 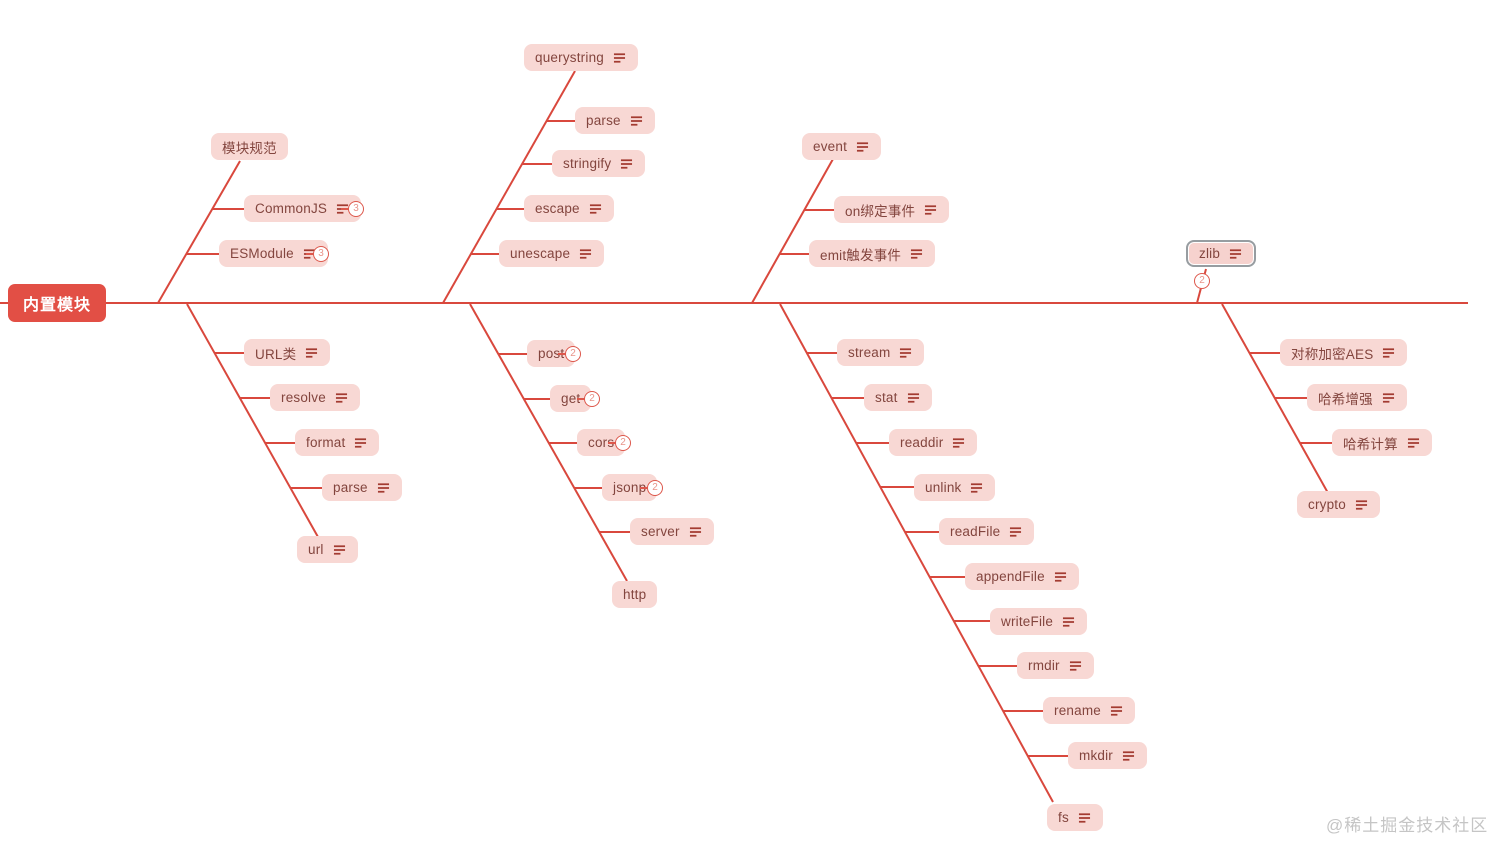 I want to click on root-node: 内置模块, so click(x=57, y=303).